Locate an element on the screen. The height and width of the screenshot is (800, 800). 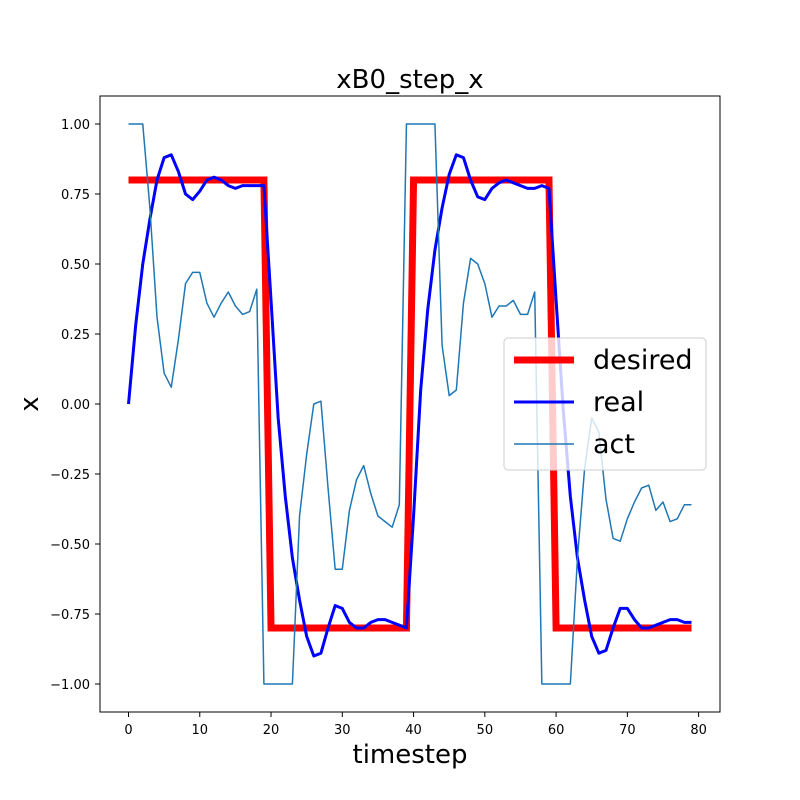
y-tick-label: 0.75 is located at coordinates (75, 195).